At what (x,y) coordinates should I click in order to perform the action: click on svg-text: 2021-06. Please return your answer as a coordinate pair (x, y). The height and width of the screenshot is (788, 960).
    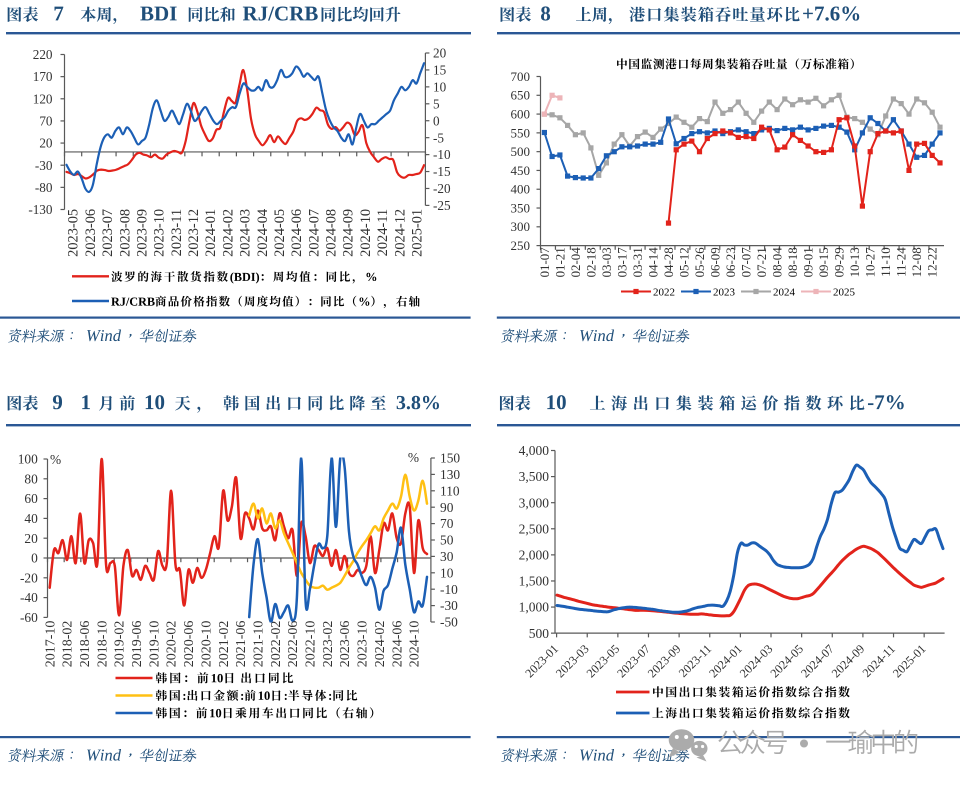
    Looking at the image, I should click on (241, 644).